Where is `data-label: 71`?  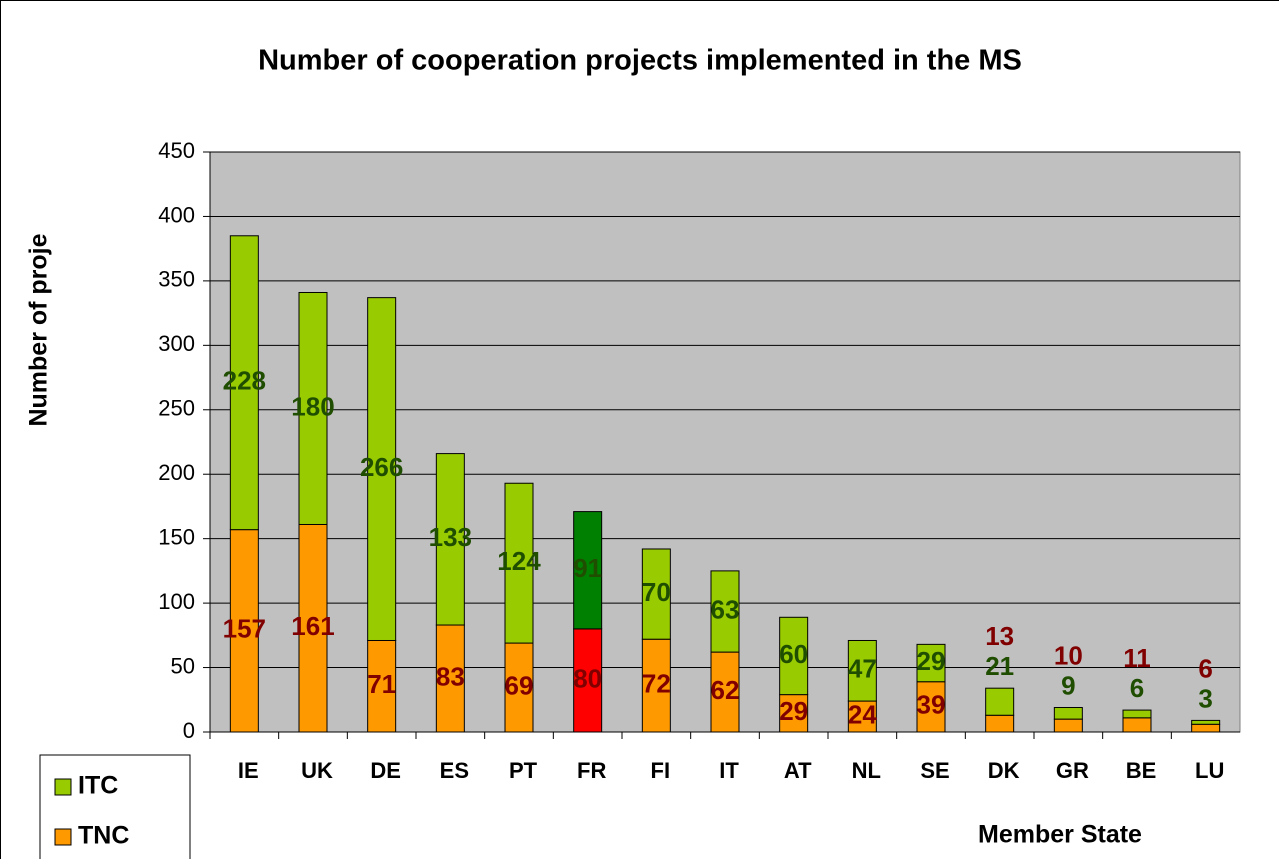
data-label: 71 is located at coordinates (381, 684).